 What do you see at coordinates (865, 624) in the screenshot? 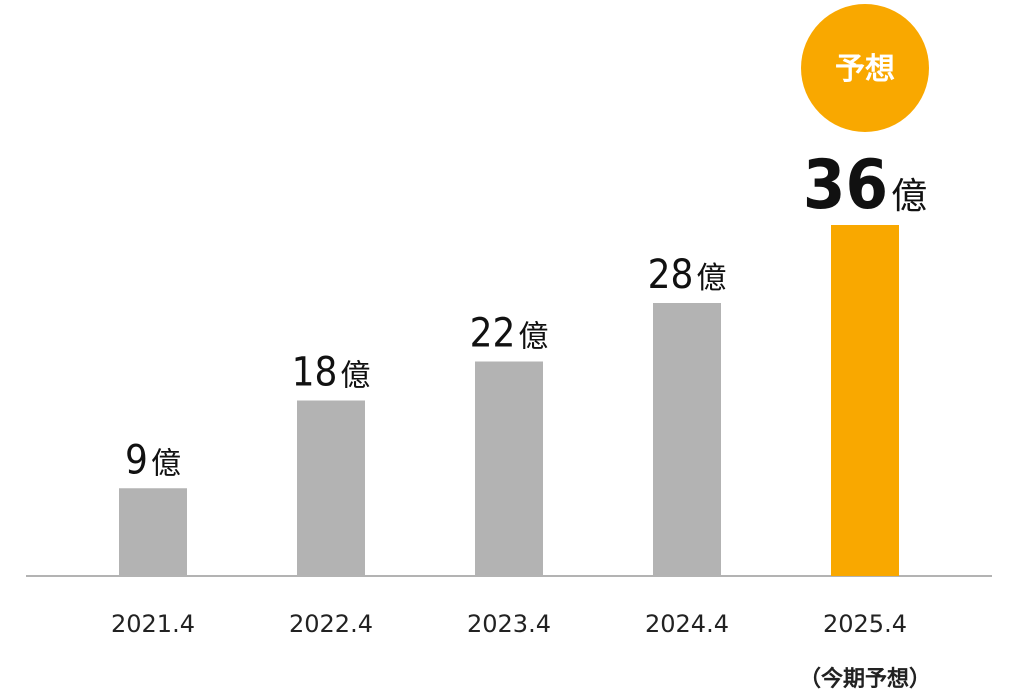
I see `x-tick-label: 2025.4` at bounding box center [865, 624].